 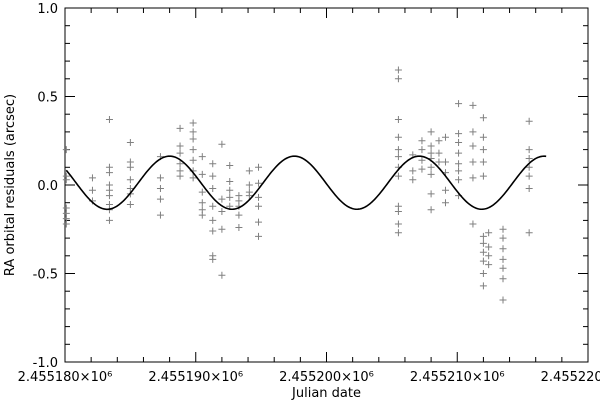 What do you see at coordinates (45, 363) in the screenshot?
I see `y-tick-label: -1.0` at bounding box center [45, 363].